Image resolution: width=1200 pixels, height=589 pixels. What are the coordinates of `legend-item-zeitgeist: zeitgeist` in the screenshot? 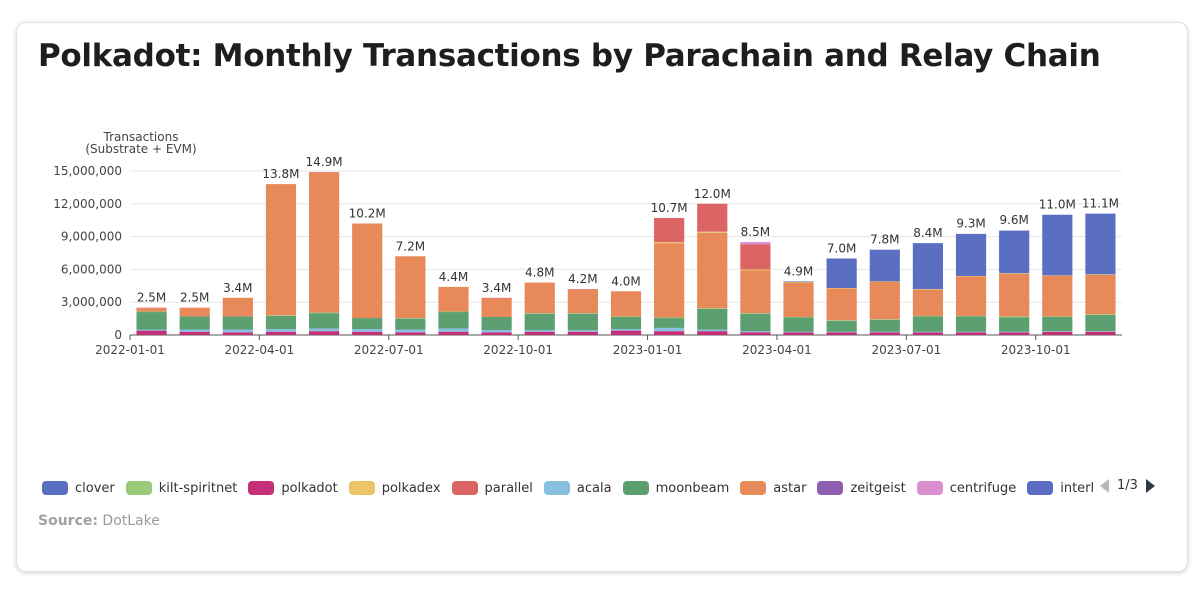 It's located at (861, 488).